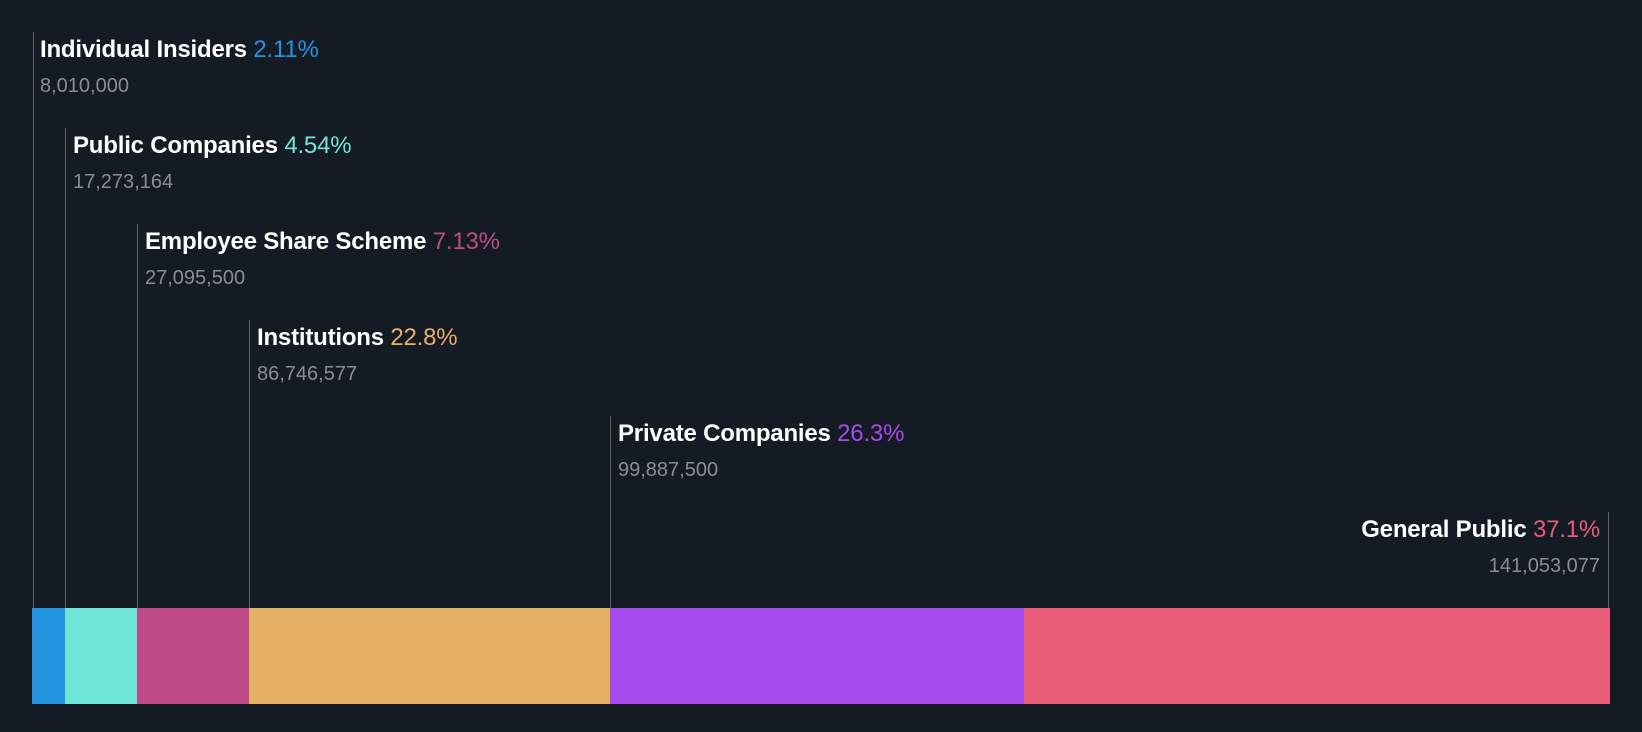  I want to click on segment-share-count: 27,095,500, so click(195, 278).